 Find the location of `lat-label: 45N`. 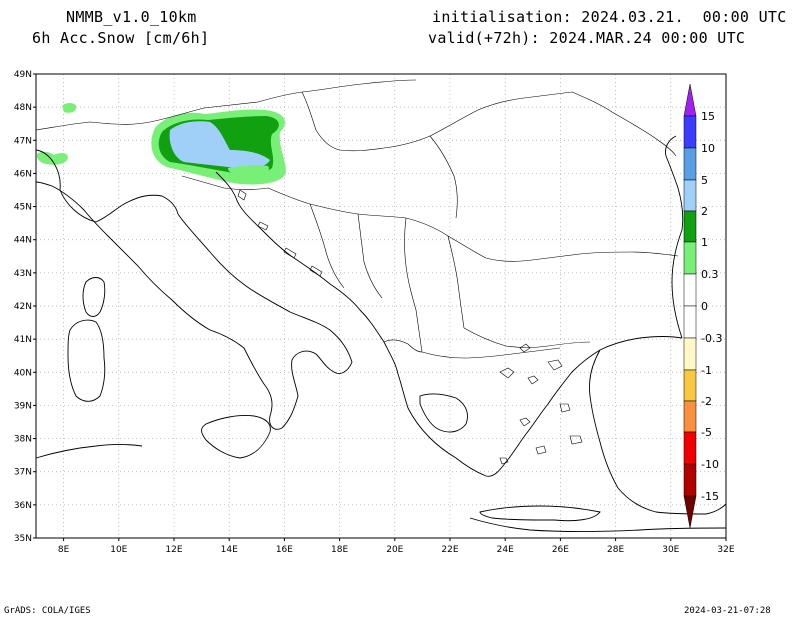

lat-label: 45N is located at coordinates (23, 208).